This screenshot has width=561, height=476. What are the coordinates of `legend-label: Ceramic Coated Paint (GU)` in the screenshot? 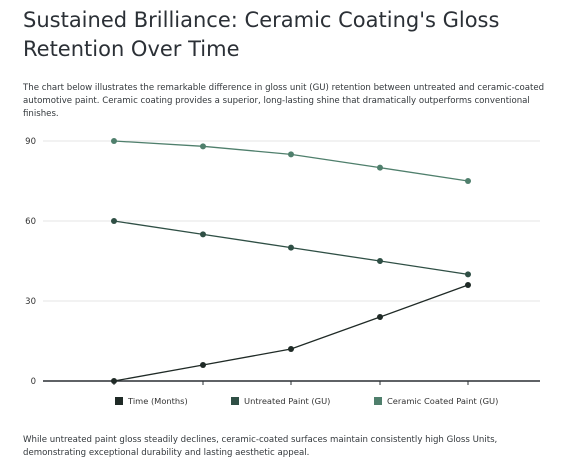 It's located at (442, 401).